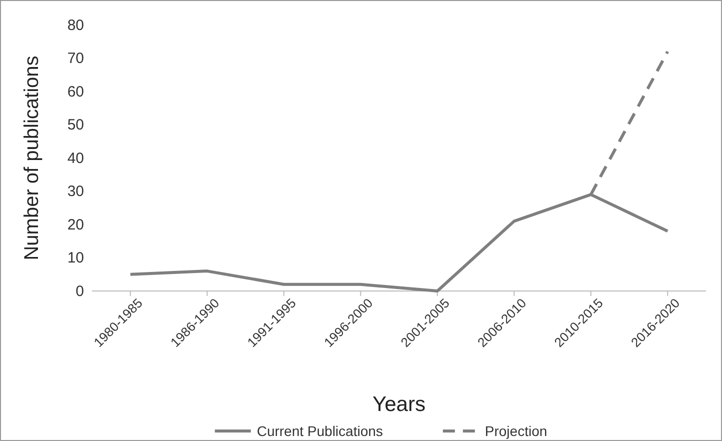 Image resolution: width=722 pixels, height=441 pixels. What do you see at coordinates (32, 158) in the screenshot?
I see `y-axis-title: Number of publications` at bounding box center [32, 158].